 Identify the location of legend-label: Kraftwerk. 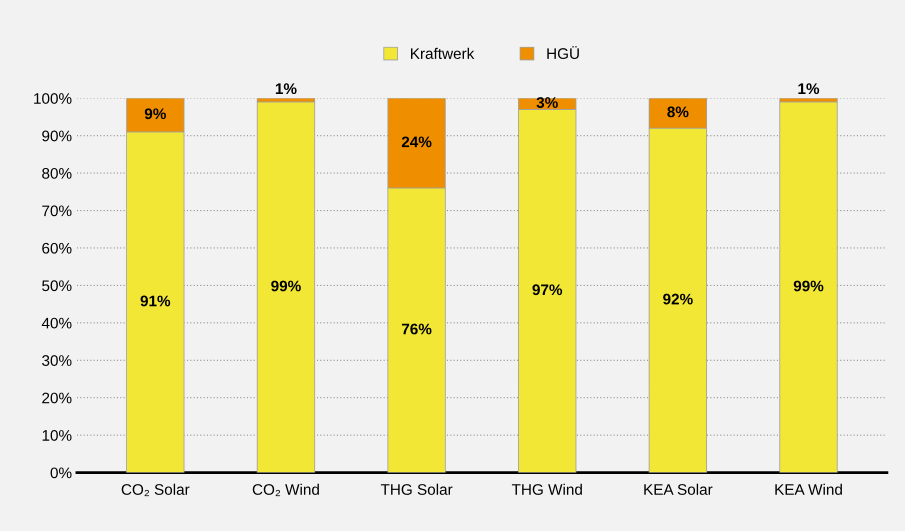
(442, 54).